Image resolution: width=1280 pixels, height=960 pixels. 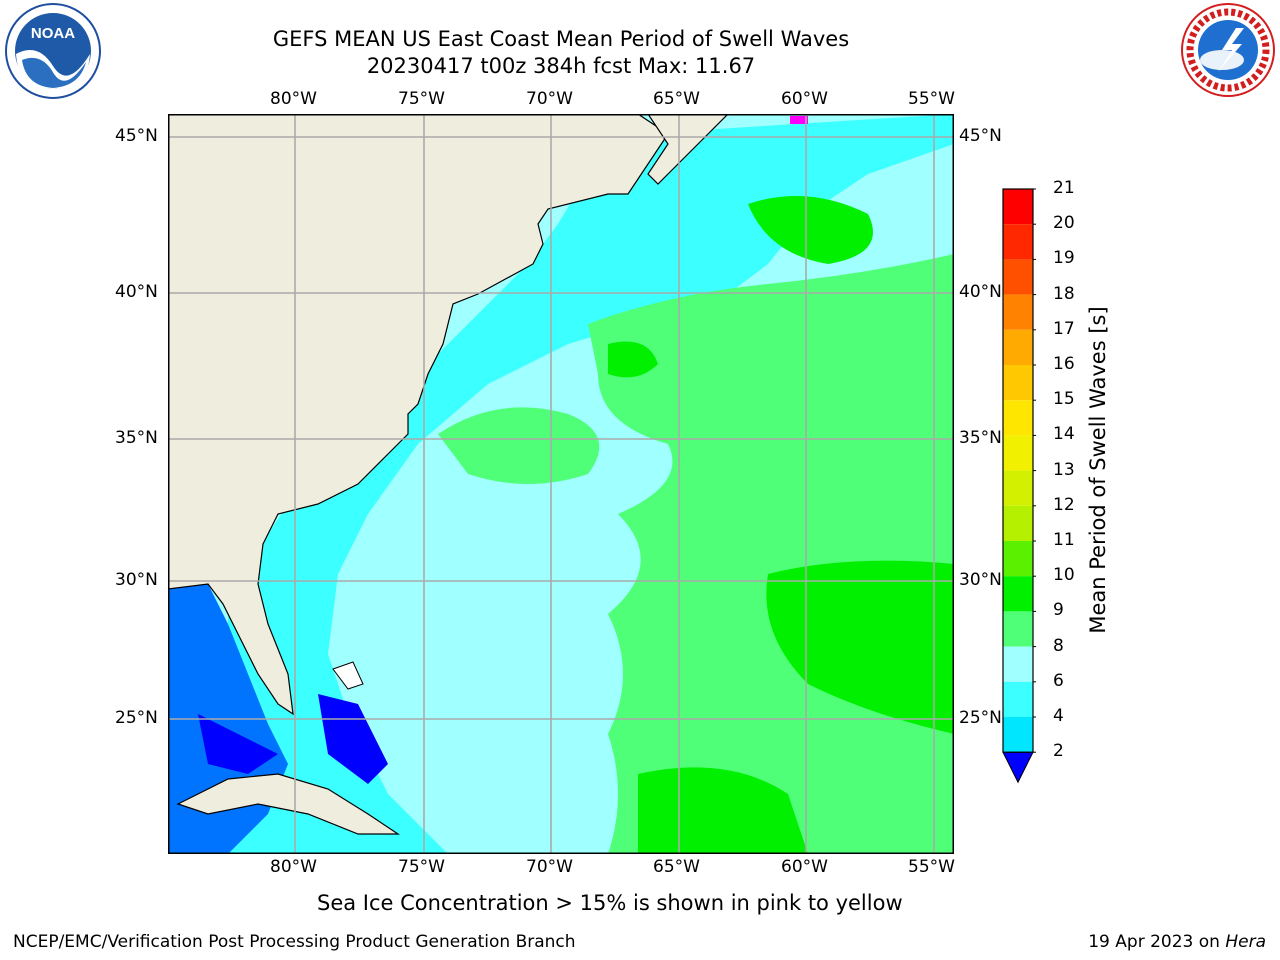 I want to click on land-cuba, so click(x=288, y=804).